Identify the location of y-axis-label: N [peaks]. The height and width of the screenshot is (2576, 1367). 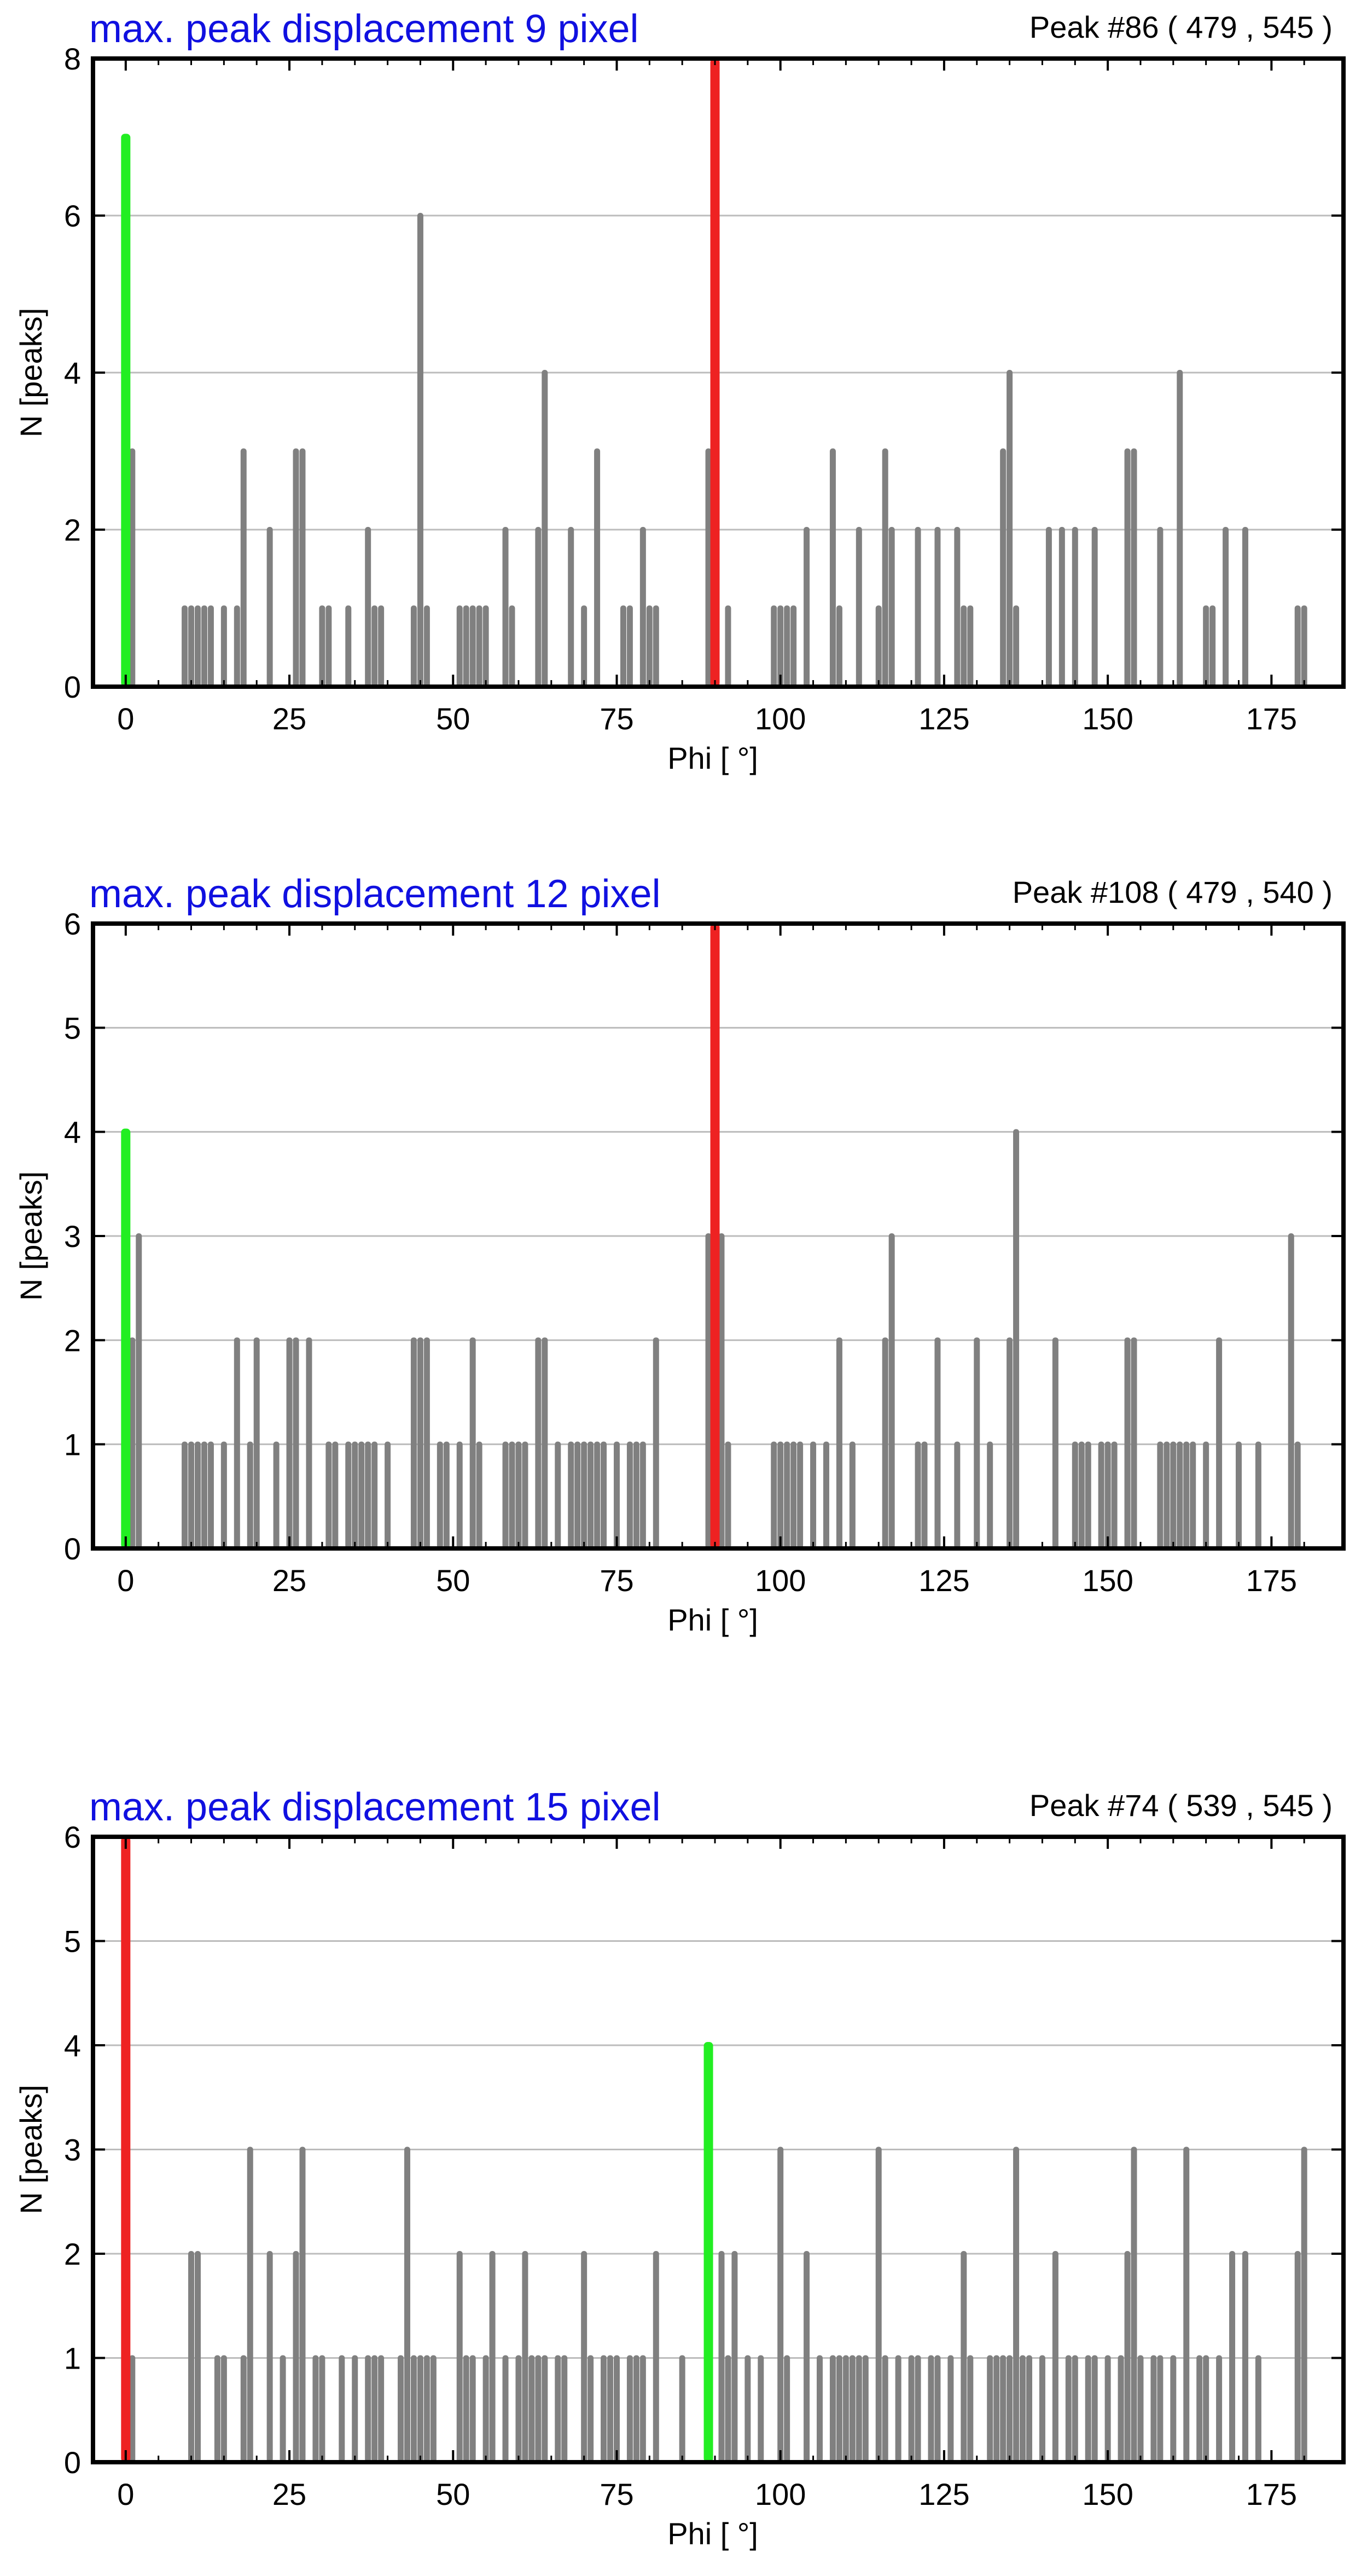
(31, 373).